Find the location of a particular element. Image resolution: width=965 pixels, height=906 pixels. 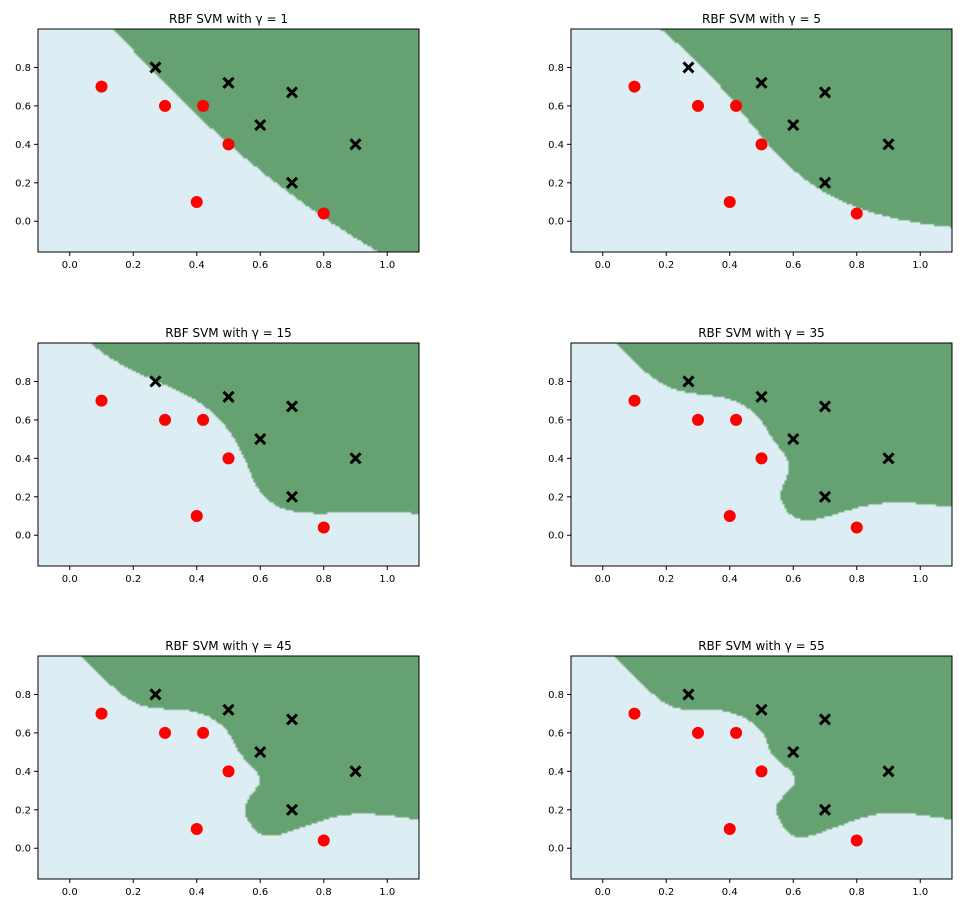

subplot-title: RBF SVM with γ = 5 is located at coordinates (761, 19).